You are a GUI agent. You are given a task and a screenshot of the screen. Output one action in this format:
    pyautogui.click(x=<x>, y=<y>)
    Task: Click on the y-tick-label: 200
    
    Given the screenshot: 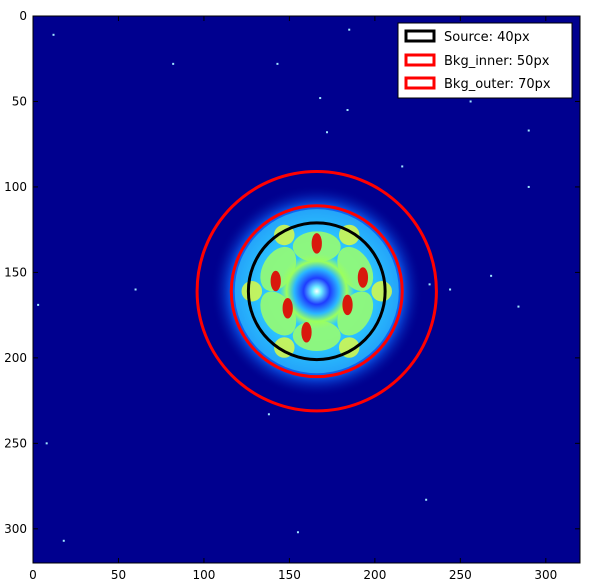 What is the action you would take?
    pyautogui.click(x=15, y=358)
    